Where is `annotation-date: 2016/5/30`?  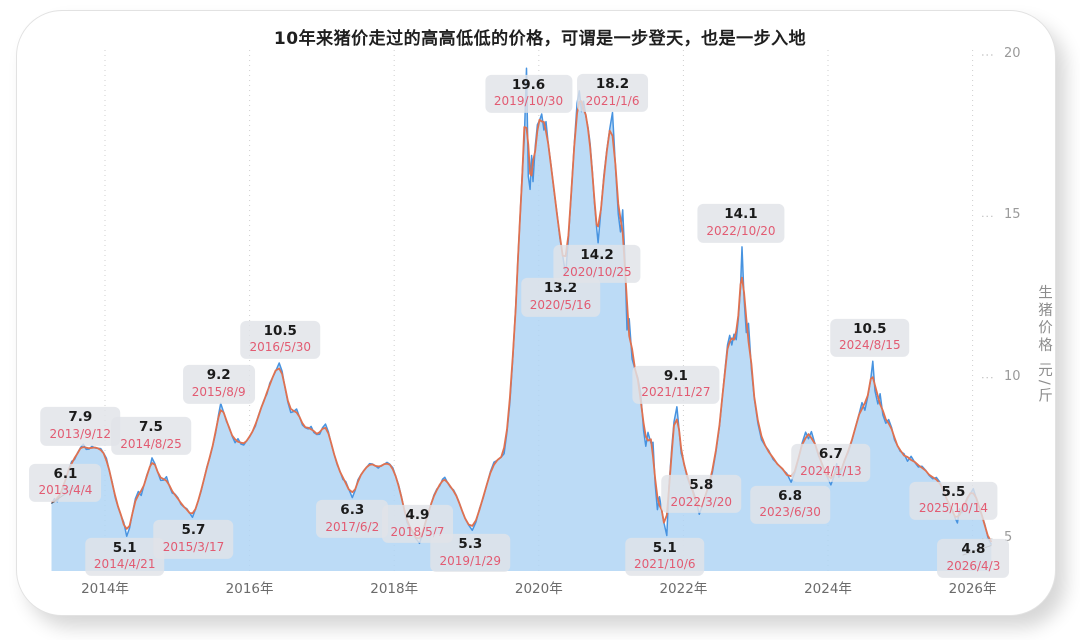 annotation-date: 2016/5/30 is located at coordinates (280, 347).